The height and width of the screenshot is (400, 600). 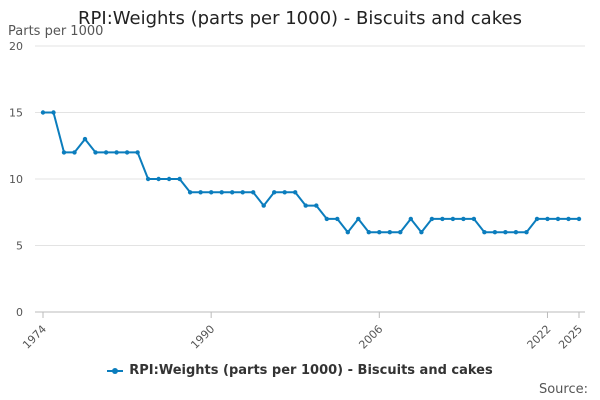 I want to click on x-tick-label: 1990, so click(x=202, y=337).